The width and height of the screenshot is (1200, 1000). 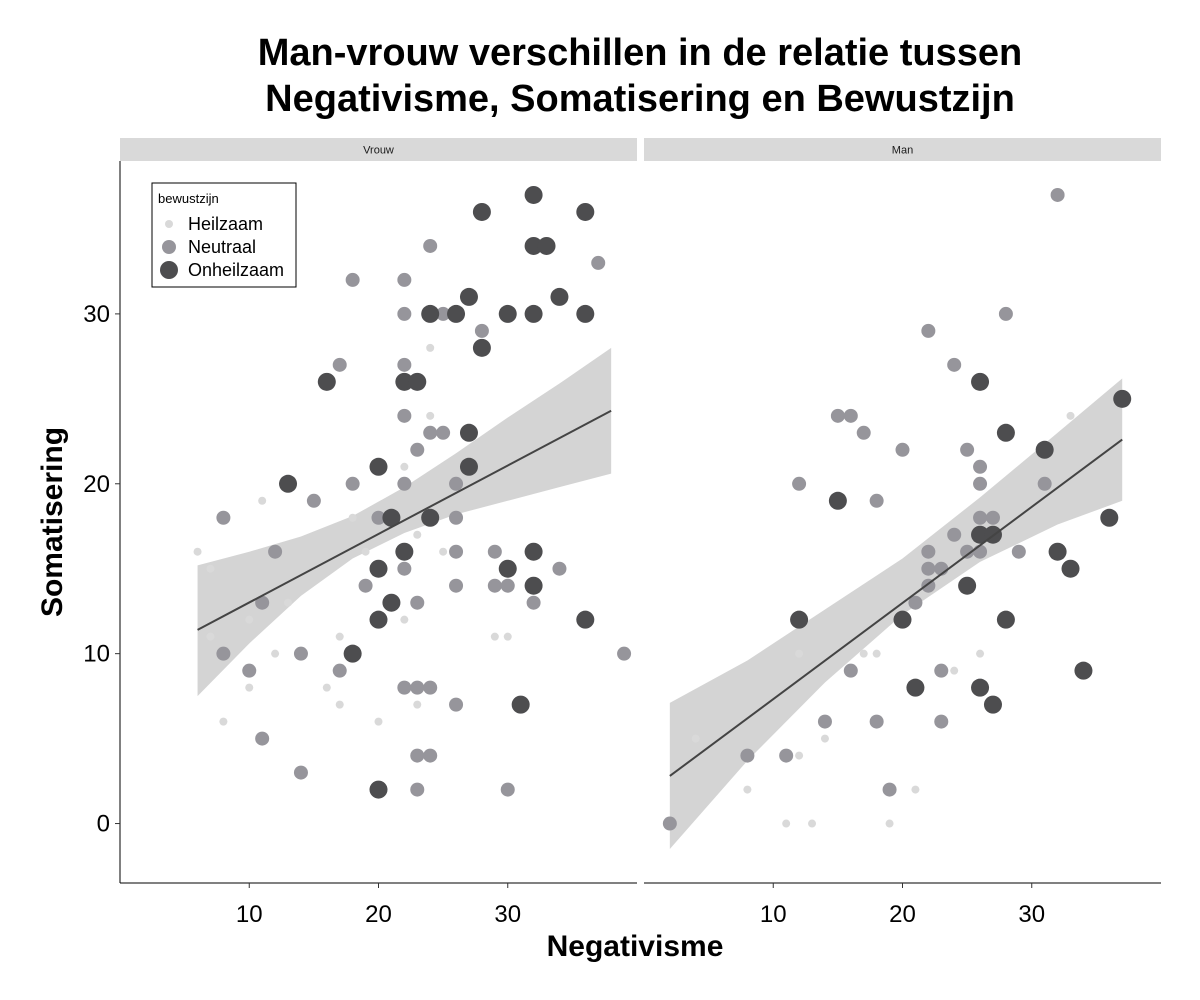 What do you see at coordinates (222, 247) in the screenshot?
I see `legend-label-neutraal: Neutraal` at bounding box center [222, 247].